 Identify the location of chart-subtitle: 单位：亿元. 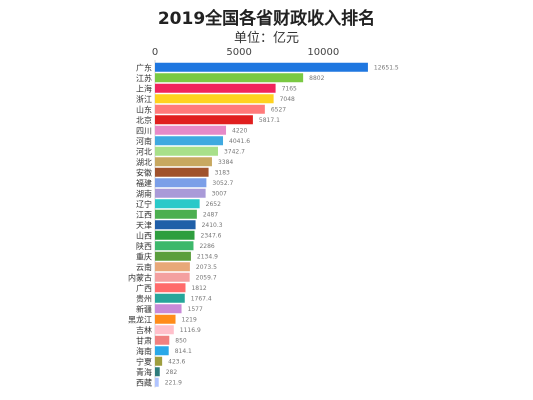
(266, 38).